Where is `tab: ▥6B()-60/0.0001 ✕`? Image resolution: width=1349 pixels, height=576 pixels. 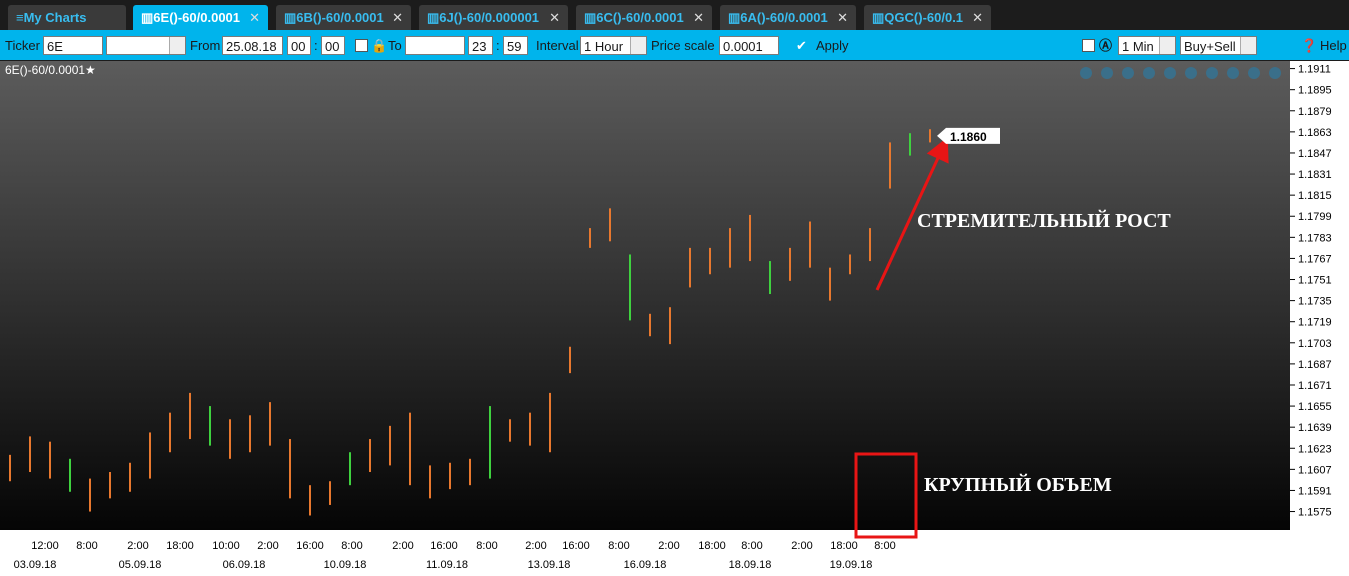 tab: ▥6B()-60/0.0001 ✕ is located at coordinates (343, 17).